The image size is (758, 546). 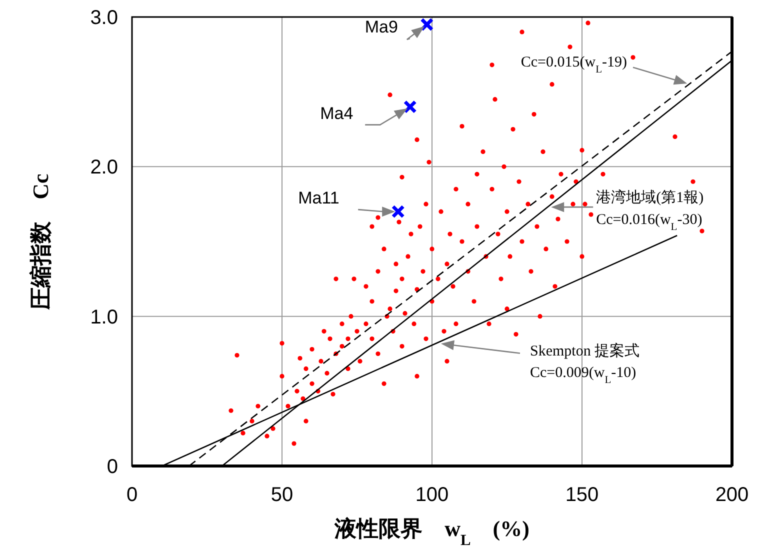 I want to click on y-tick-label: 3.0, so click(x=104, y=18).